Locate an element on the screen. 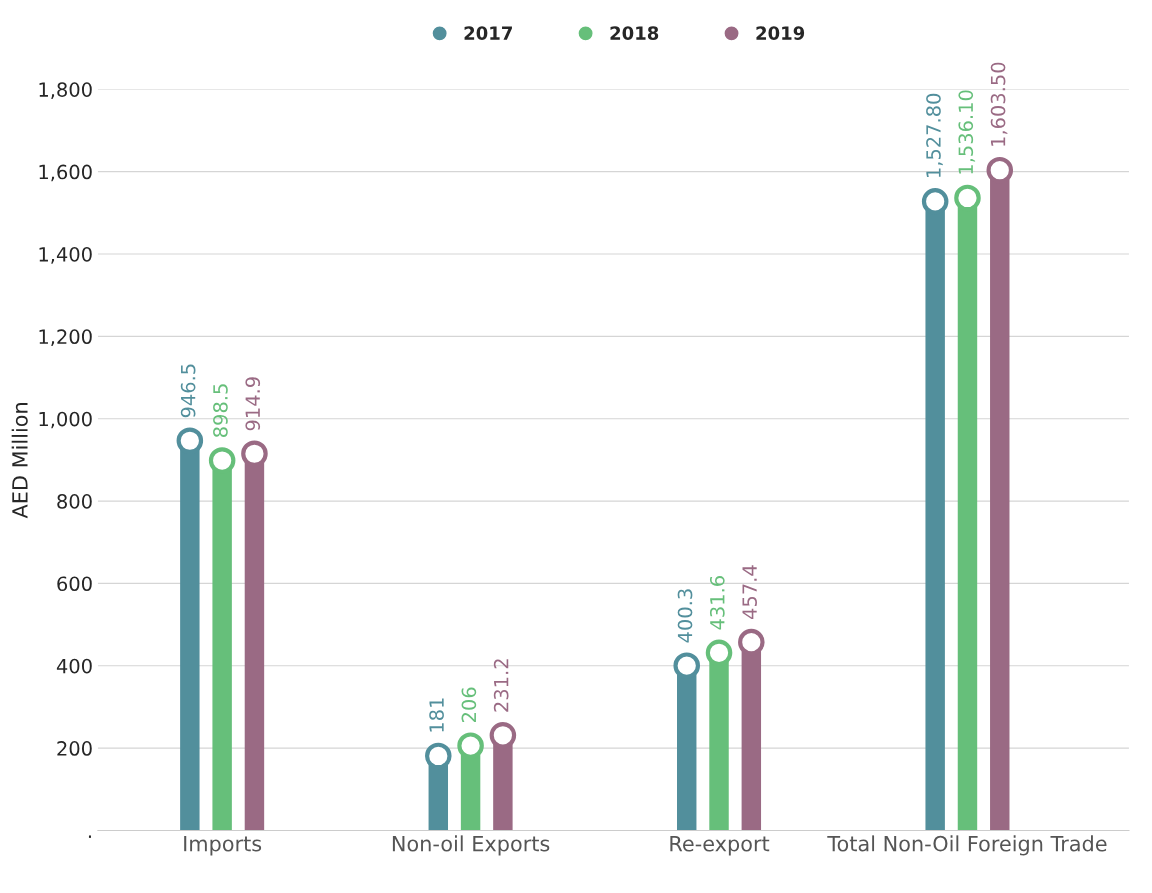 The width and height of the screenshot is (1152, 893). data-label: 914.9 is located at coordinates (253, 404).